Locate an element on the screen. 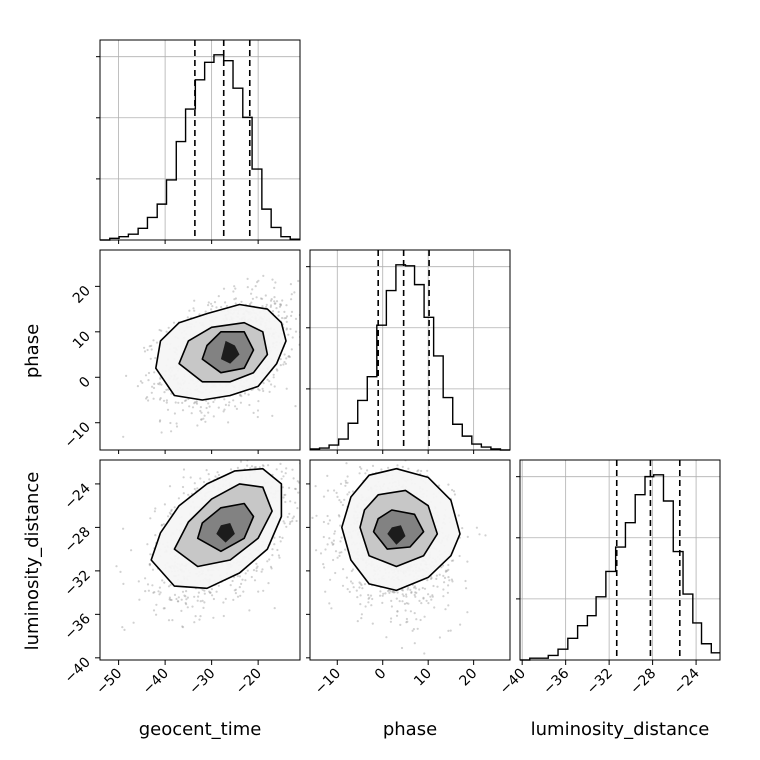 This screenshot has width=760, height=760. panel-frame is located at coordinates (200, 350).